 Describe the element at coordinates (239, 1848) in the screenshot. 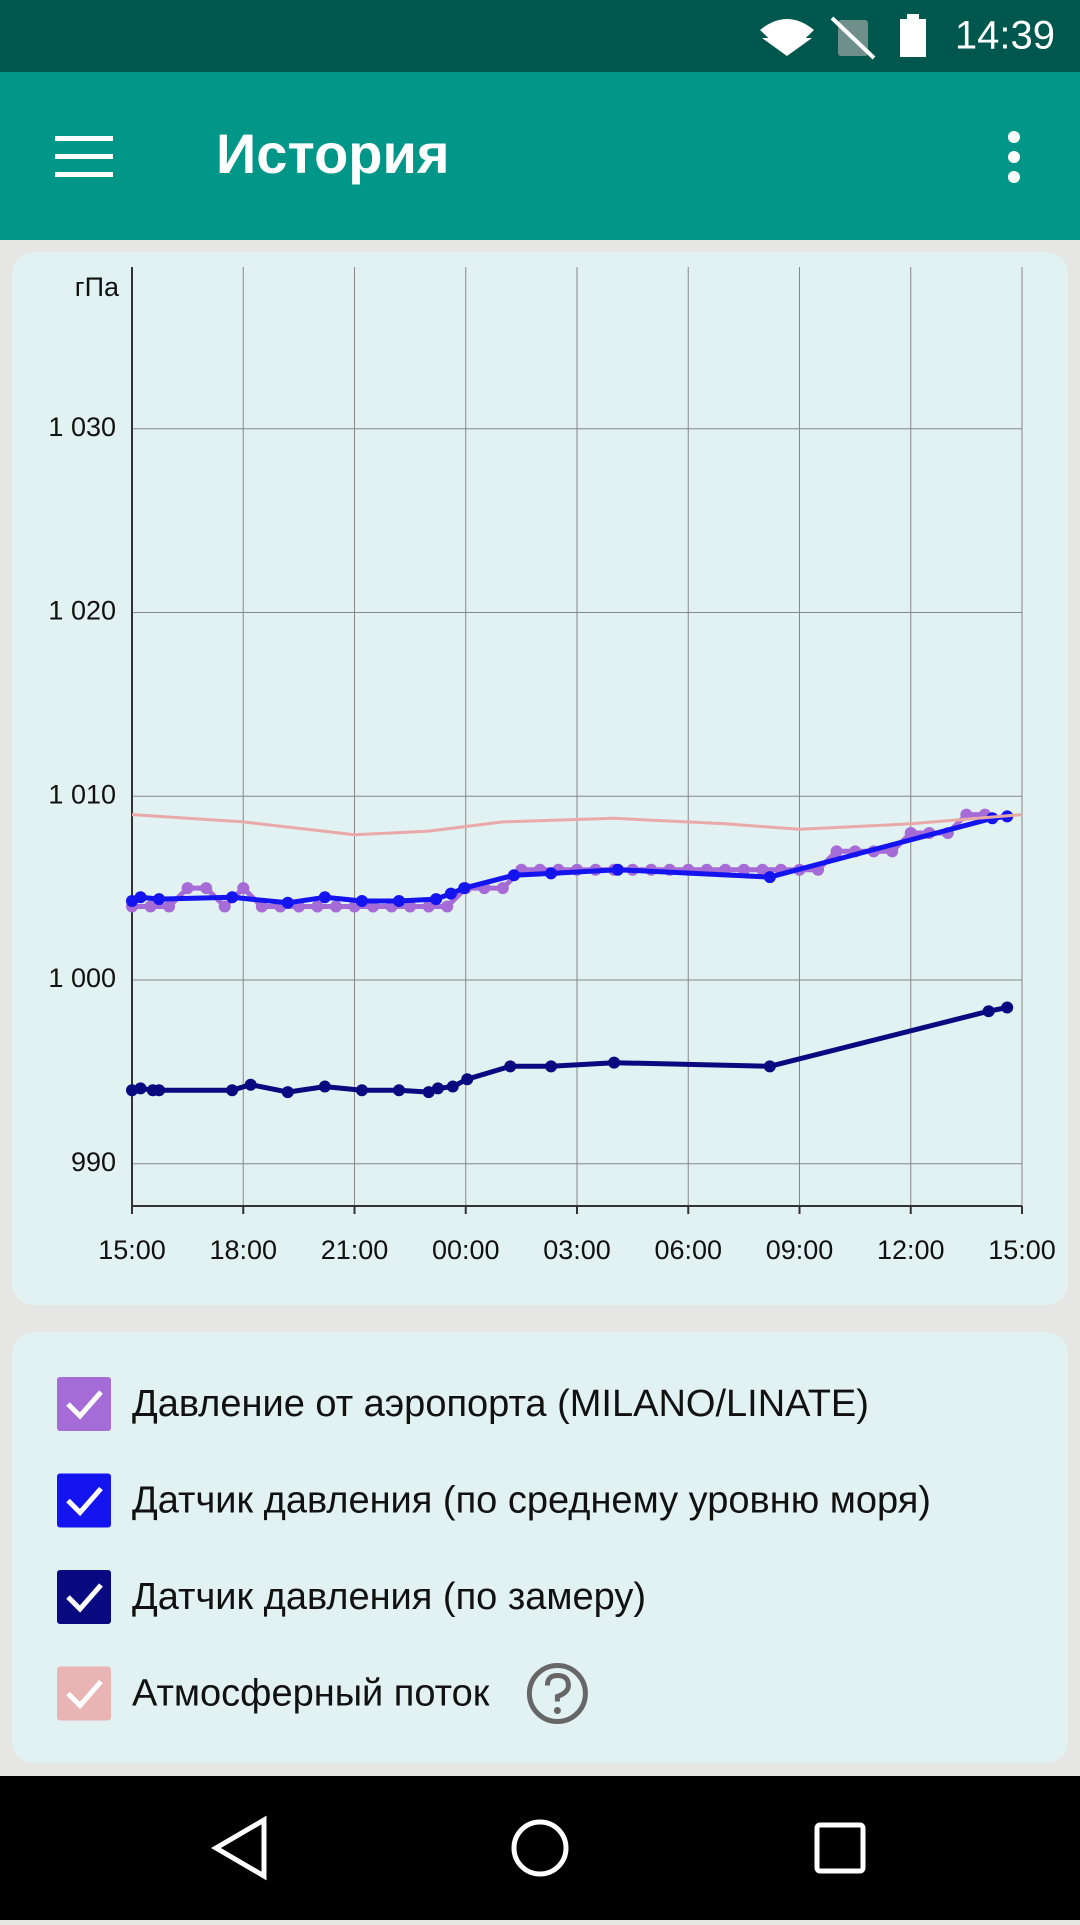

I see `back-button` at that location.